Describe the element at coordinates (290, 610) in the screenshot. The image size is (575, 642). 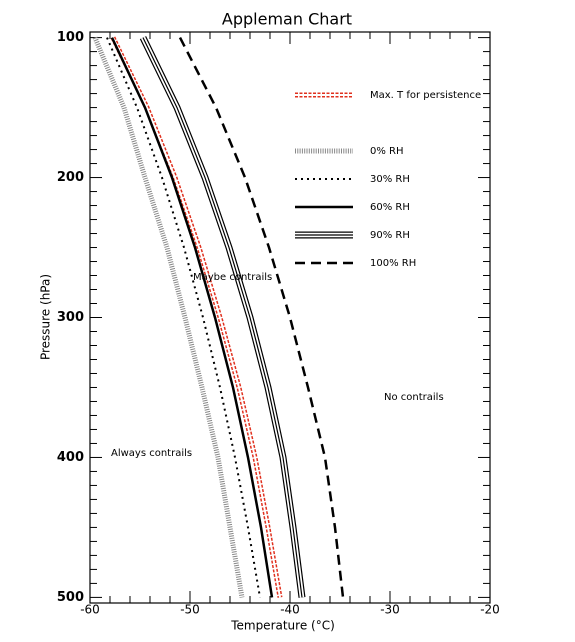
I see `x-tick-label: -40` at that location.